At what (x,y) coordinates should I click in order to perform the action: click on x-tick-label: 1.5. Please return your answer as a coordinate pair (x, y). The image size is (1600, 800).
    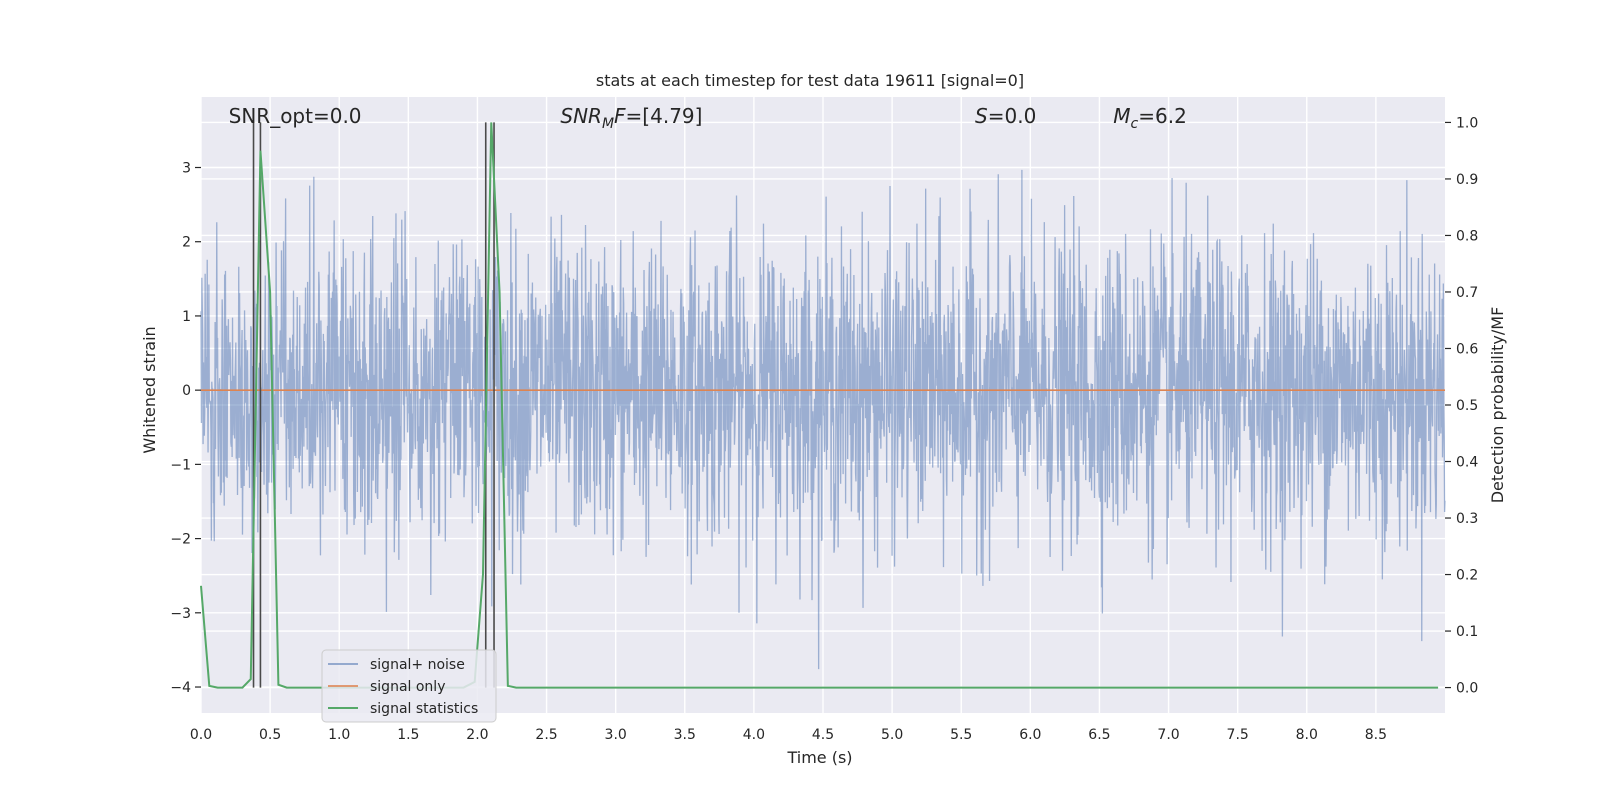
    Looking at the image, I should click on (408, 735).